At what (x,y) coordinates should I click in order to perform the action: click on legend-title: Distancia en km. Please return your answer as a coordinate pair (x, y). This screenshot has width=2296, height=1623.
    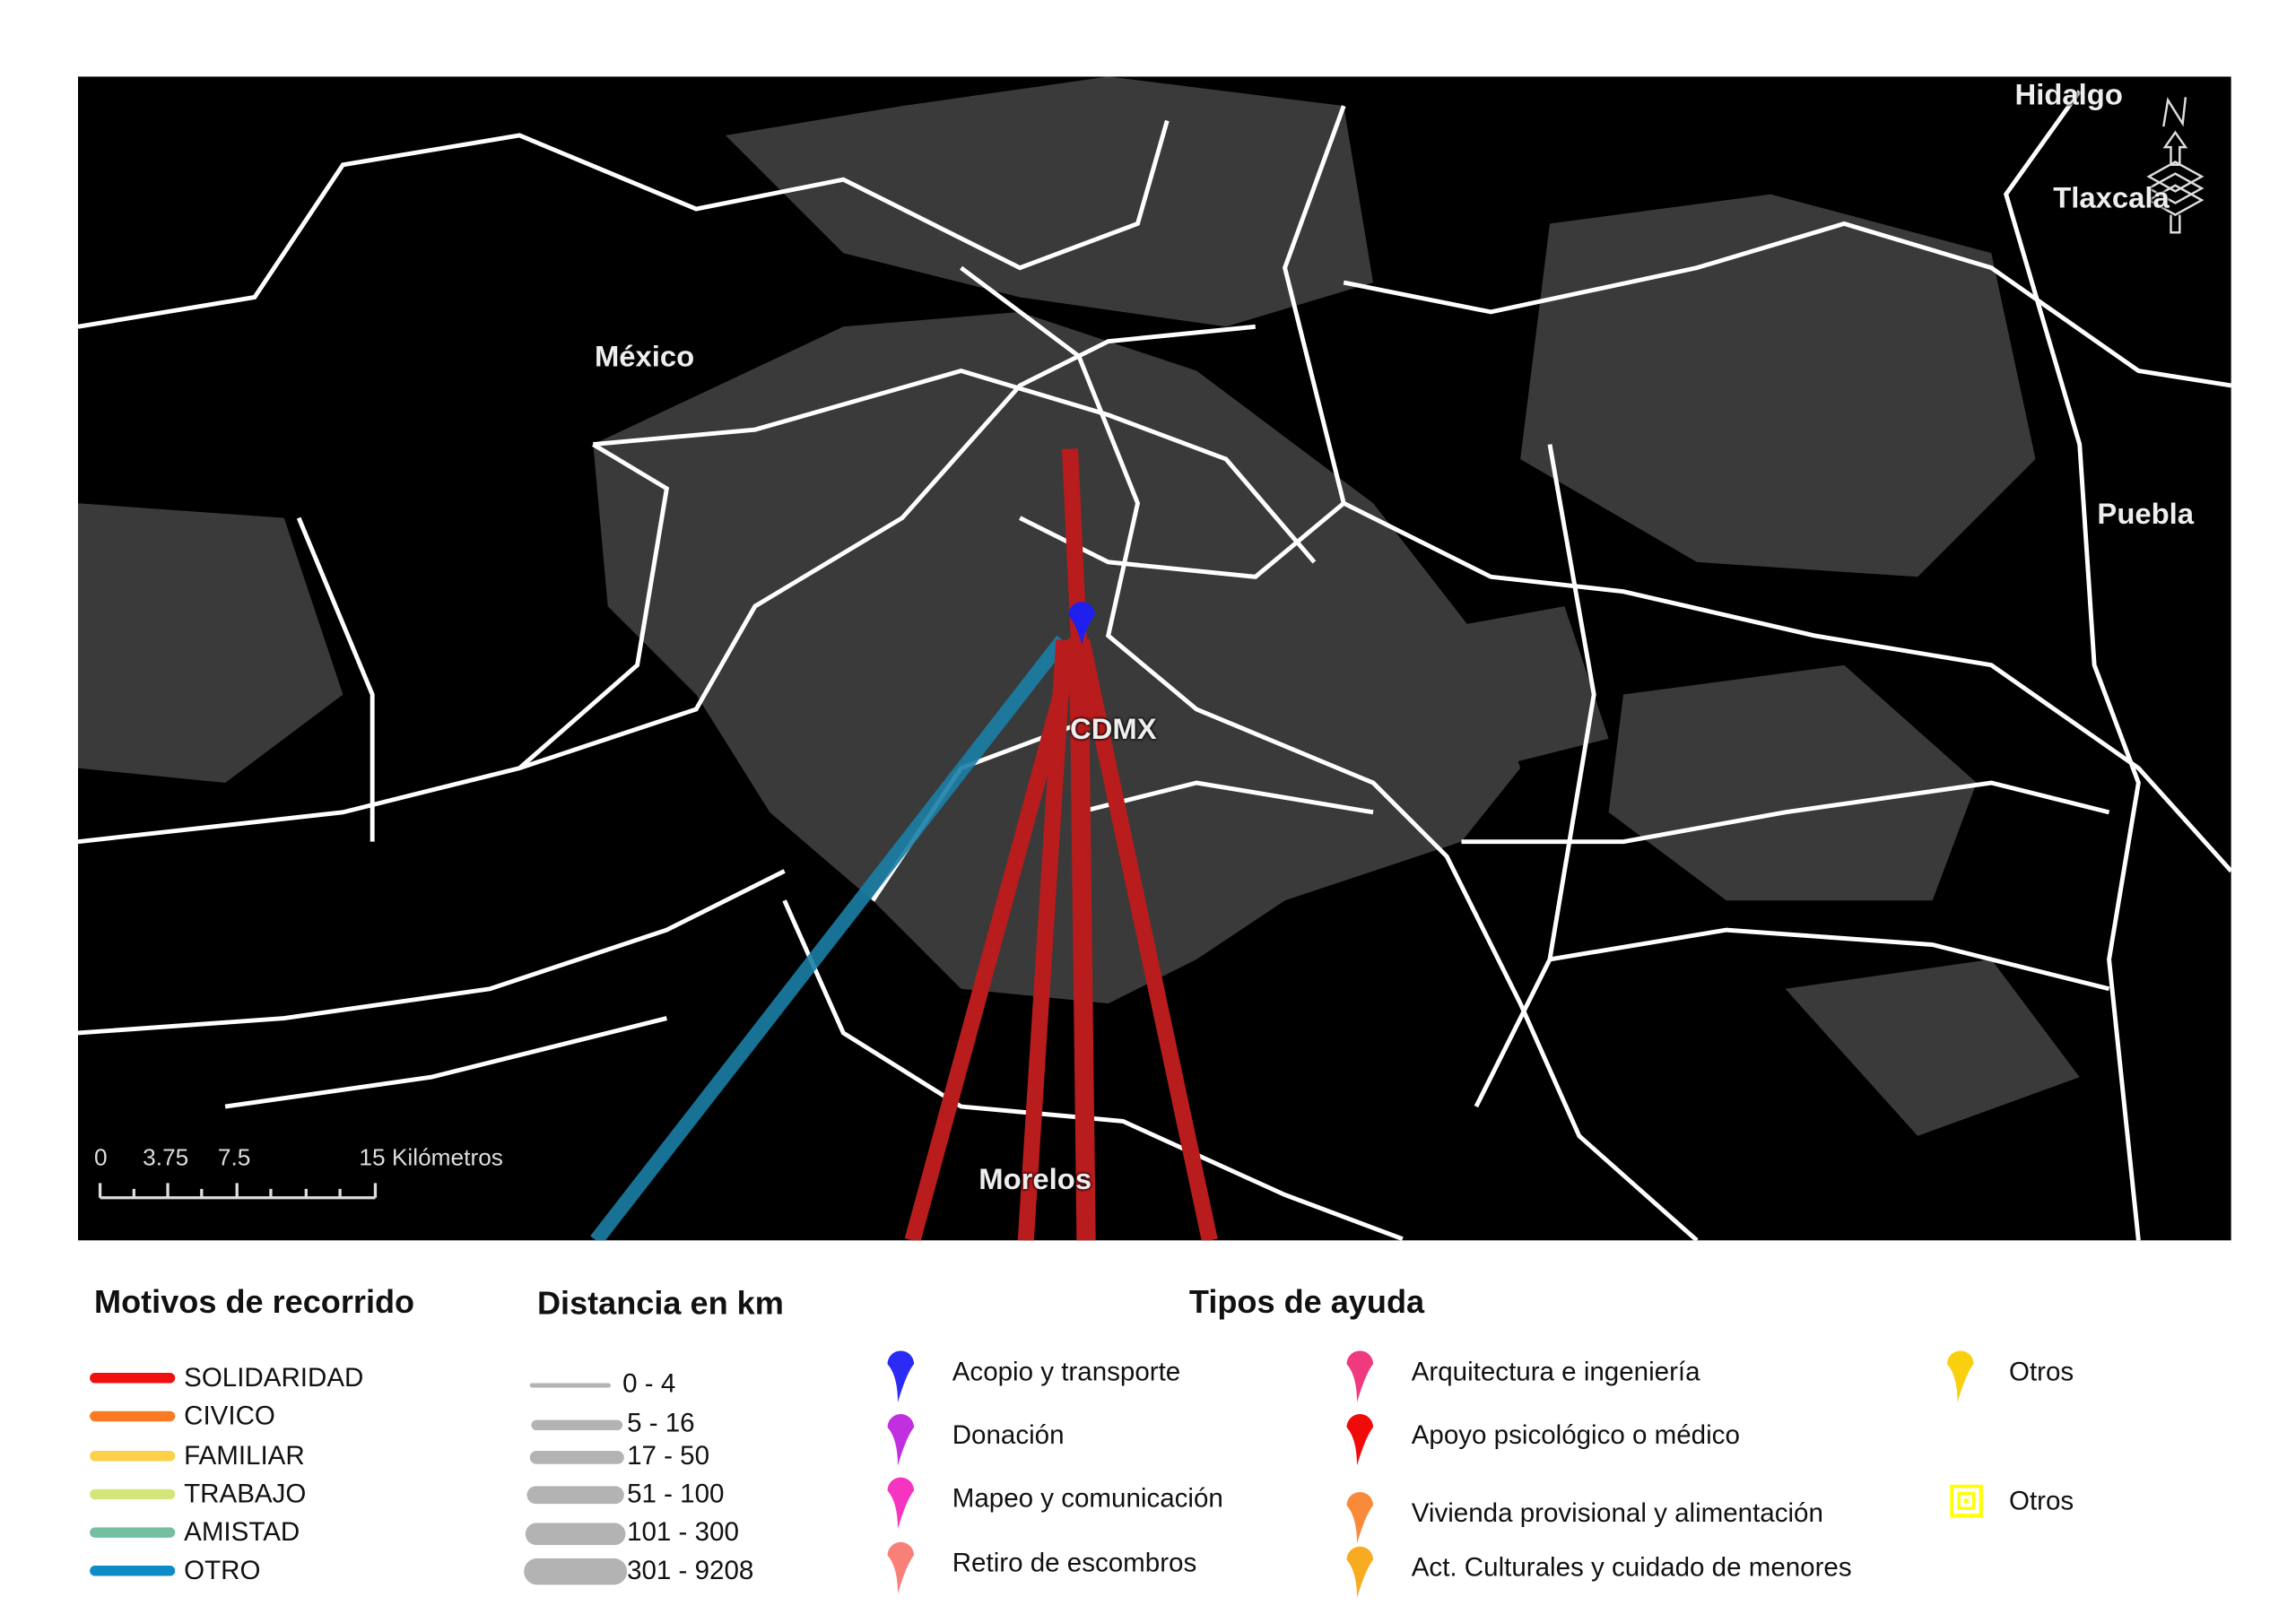
    Looking at the image, I should click on (660, 1303).